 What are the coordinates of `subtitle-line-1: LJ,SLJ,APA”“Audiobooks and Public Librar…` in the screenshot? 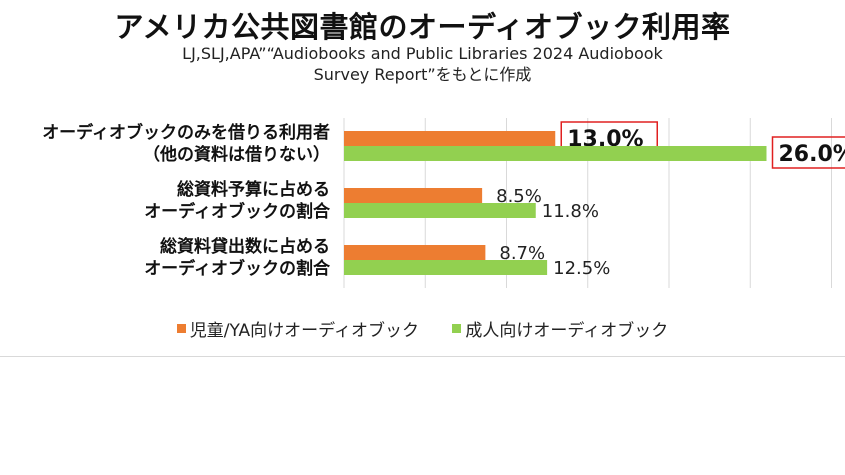 It's located at (422, 53).